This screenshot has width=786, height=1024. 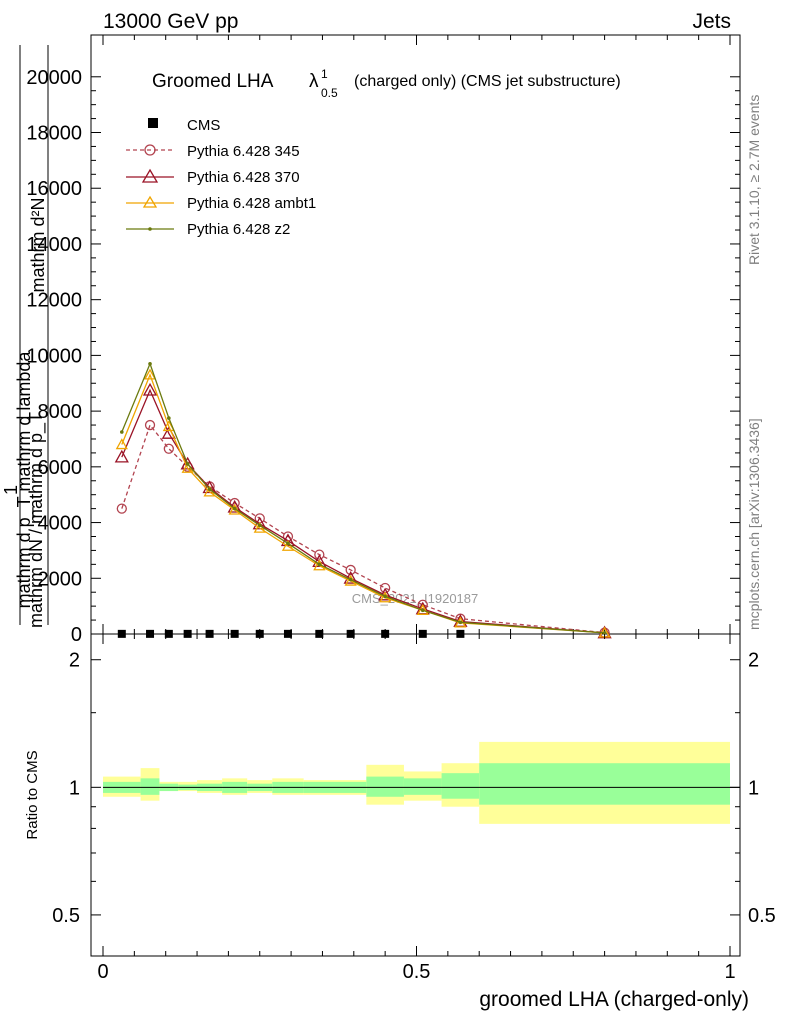 I want to click on title-lambda: λ, so click(x=314, y=81).